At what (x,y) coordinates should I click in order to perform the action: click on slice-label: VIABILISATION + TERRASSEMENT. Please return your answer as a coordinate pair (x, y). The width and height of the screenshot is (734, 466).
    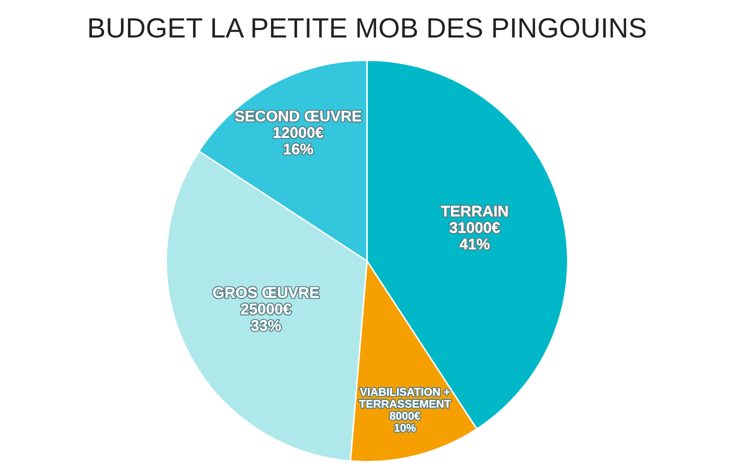
    Looking at the image, I should click on (405, 398).